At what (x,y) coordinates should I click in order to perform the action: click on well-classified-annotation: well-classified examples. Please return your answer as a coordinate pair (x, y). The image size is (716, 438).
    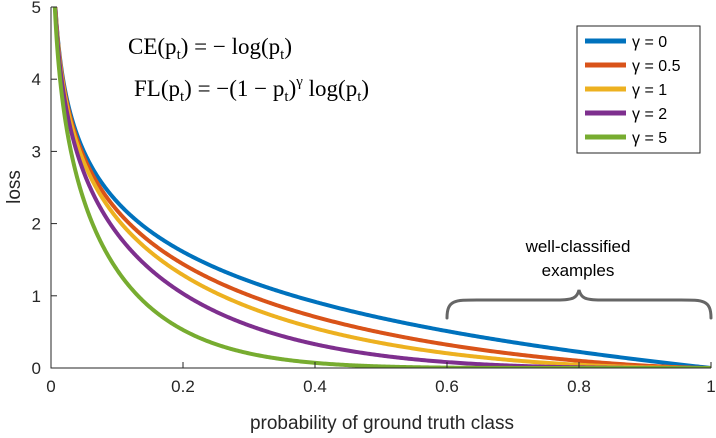
    Looking at the image, I should click on (579, 278).